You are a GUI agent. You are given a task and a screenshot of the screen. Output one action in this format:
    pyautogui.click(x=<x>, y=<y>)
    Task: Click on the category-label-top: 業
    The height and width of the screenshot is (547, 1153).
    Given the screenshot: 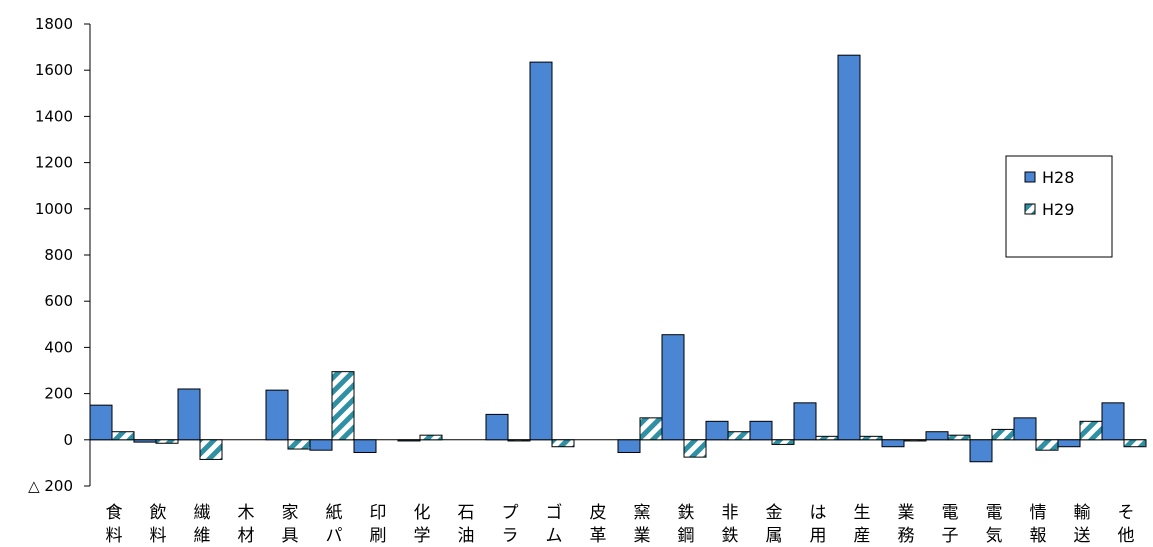 What is the action you would take?
    pyautogui.click(x=906, y=513)
    